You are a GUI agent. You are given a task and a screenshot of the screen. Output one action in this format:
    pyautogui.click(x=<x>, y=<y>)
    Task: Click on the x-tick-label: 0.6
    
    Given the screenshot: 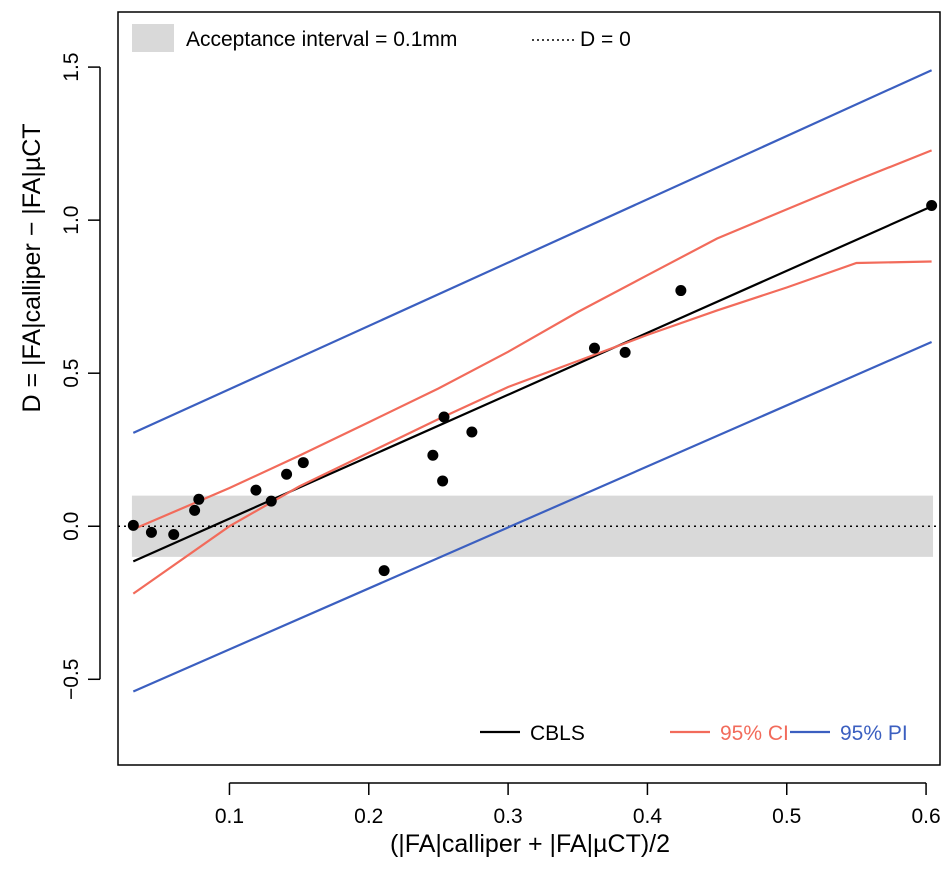 What is the action you would take?
    pyautogui.click(x=925, y=816)
    